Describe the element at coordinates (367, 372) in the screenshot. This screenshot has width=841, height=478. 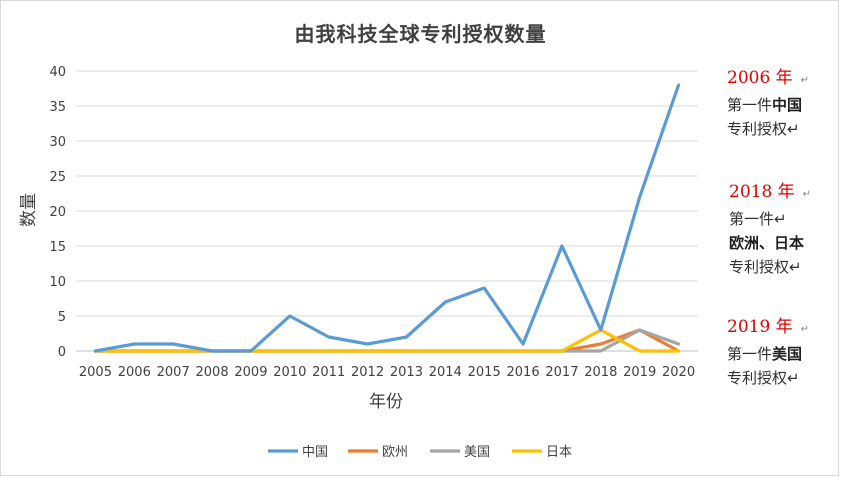
I see `x-tick-label: 2012` at that location.